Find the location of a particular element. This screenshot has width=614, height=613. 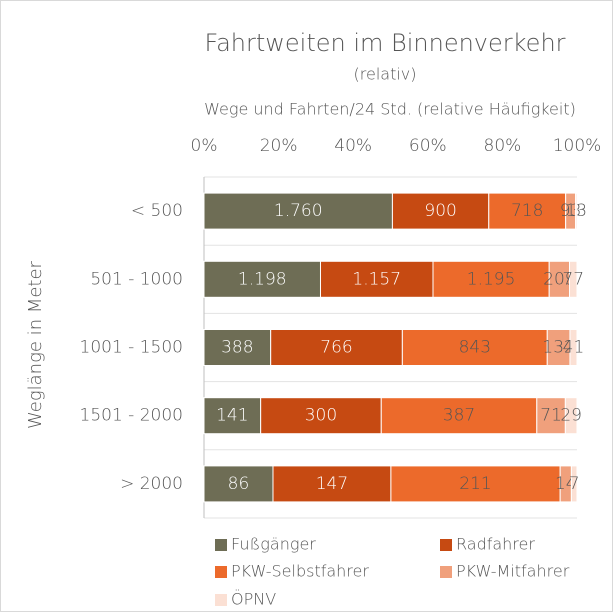

data-label: 1.760 is located at coordinates (298, 211).